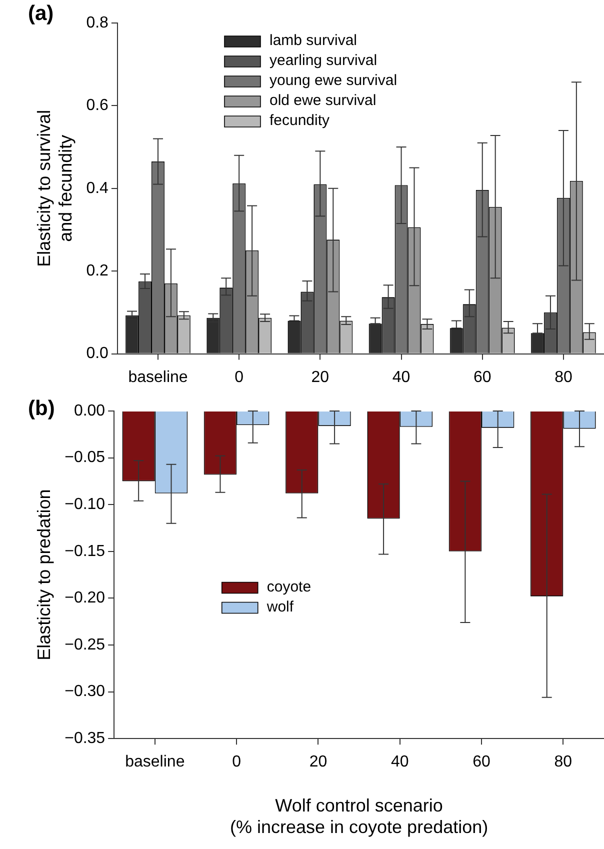 Image resolution: width=604 pixels, height=849 pixels. What do you see at coordinates (280, 607) in the screenshot?
I see `legend-label: wolf` at bounding box center [280, 607].